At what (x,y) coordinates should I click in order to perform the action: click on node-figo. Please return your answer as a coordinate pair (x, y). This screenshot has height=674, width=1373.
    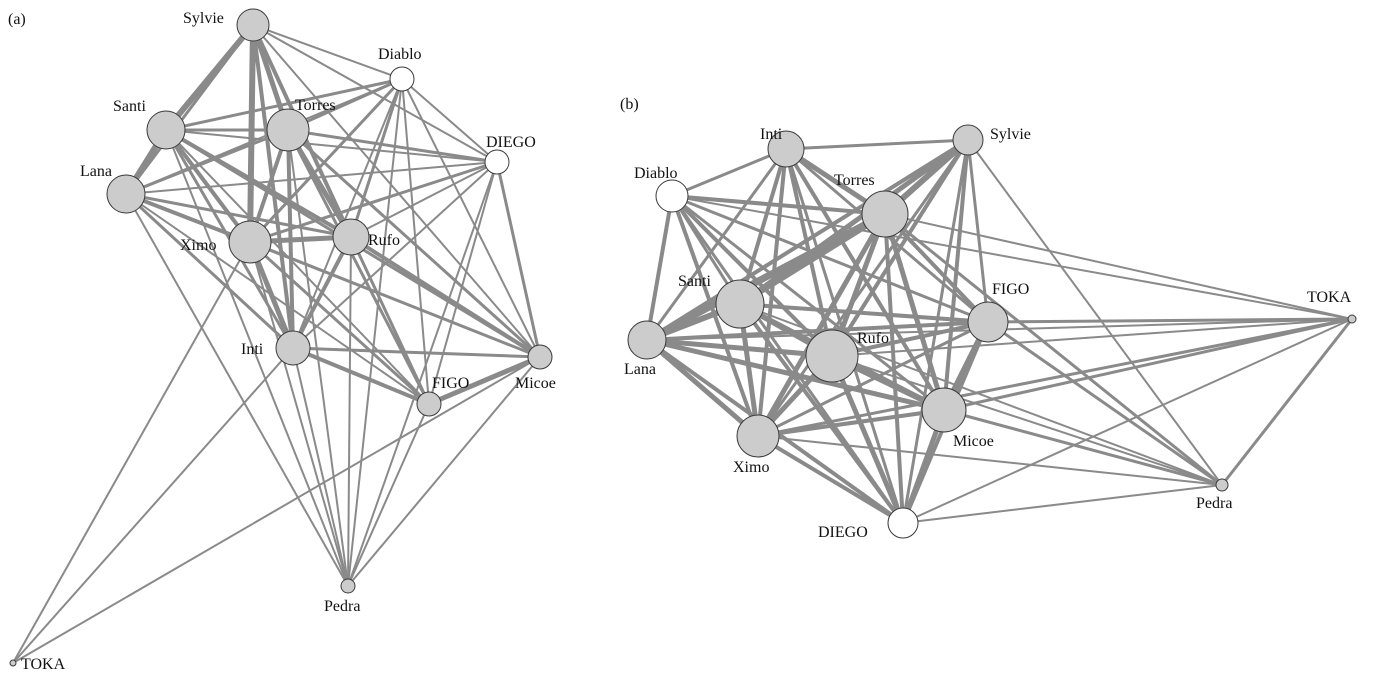
    Looking at the image, I should click on (988, 322).